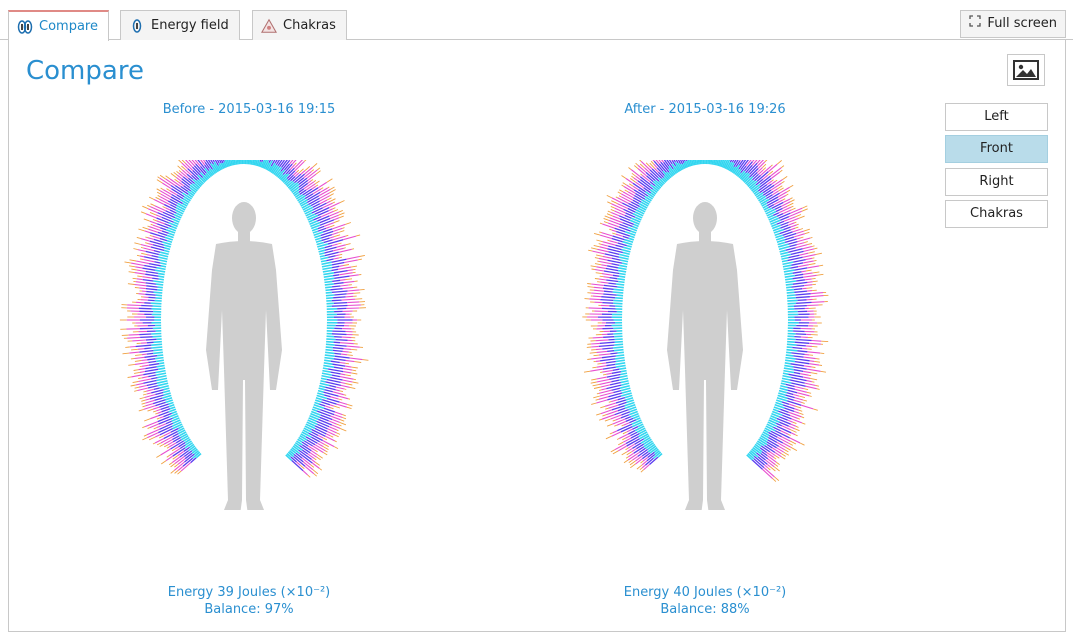  I want to click on aura-pair-icon, so click(25, 27).